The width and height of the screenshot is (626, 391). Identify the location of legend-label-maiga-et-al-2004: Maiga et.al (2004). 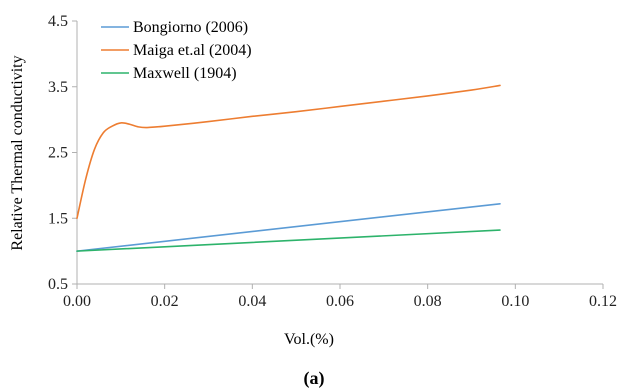
(192, 50).